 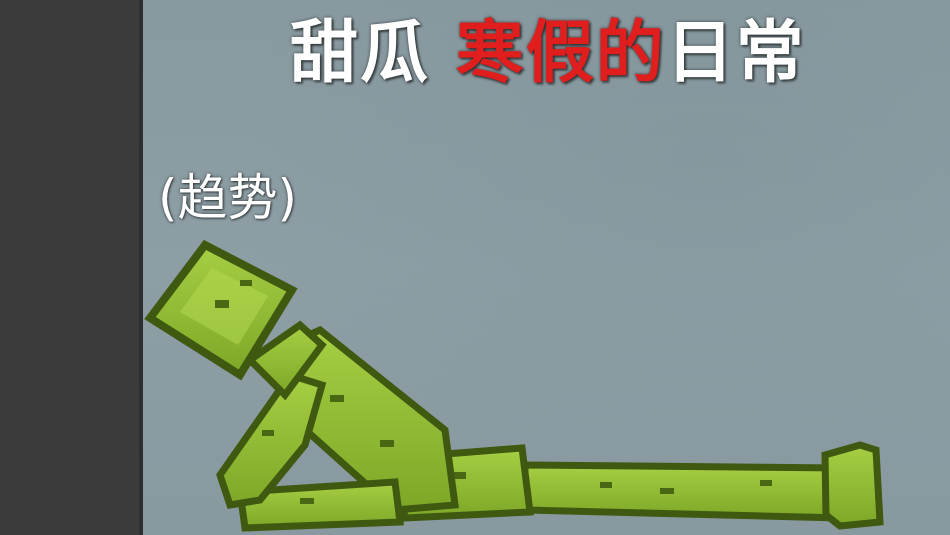 What do you see at coordinates (70, 267) in the screenshot?
I see `side-panel` at bounding box center [70, 267].